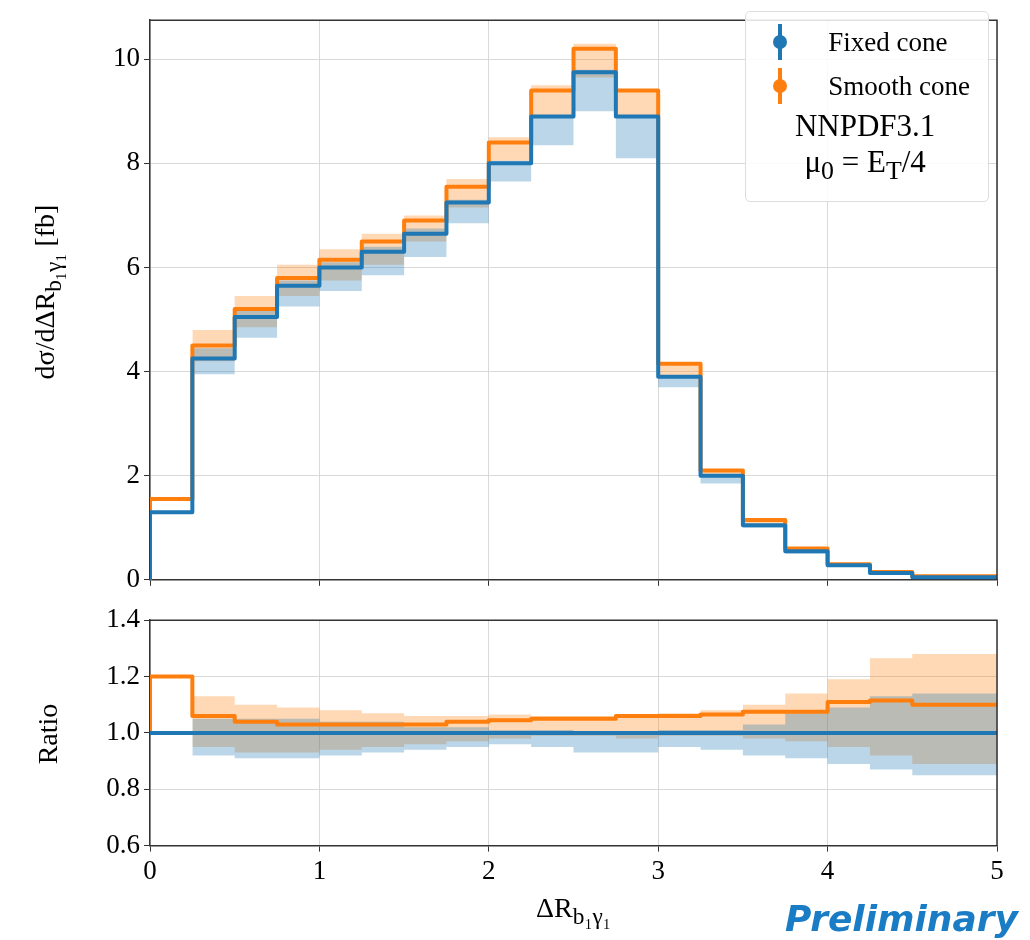 Image resolution: width=1030 pixels, height=940 pixels. What do you see at coordinates (123, 730) in the screenshot?
I see `y-tick-label: 1.0` at bounding box center [123, 730].